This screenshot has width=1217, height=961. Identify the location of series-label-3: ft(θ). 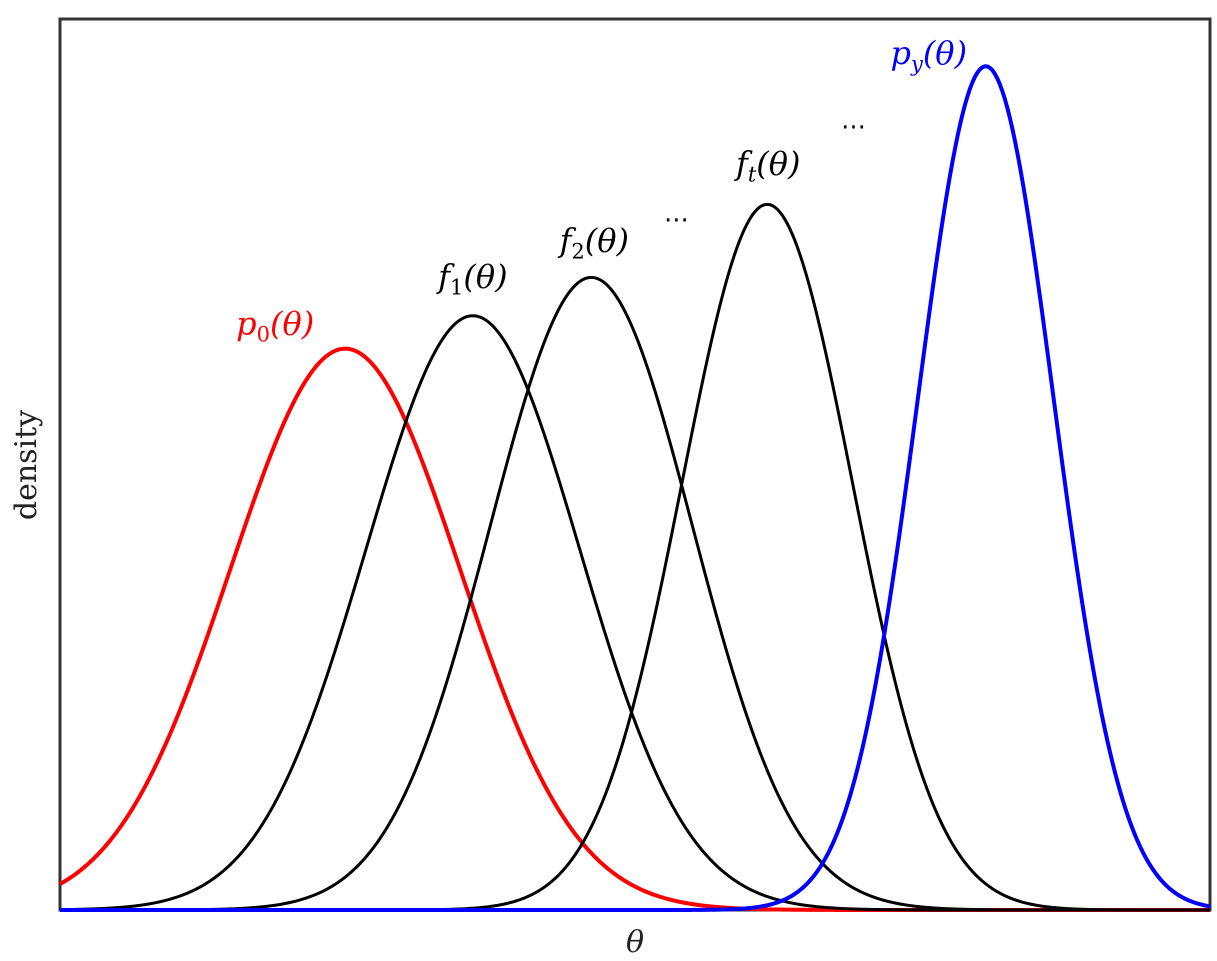
(767, 165).